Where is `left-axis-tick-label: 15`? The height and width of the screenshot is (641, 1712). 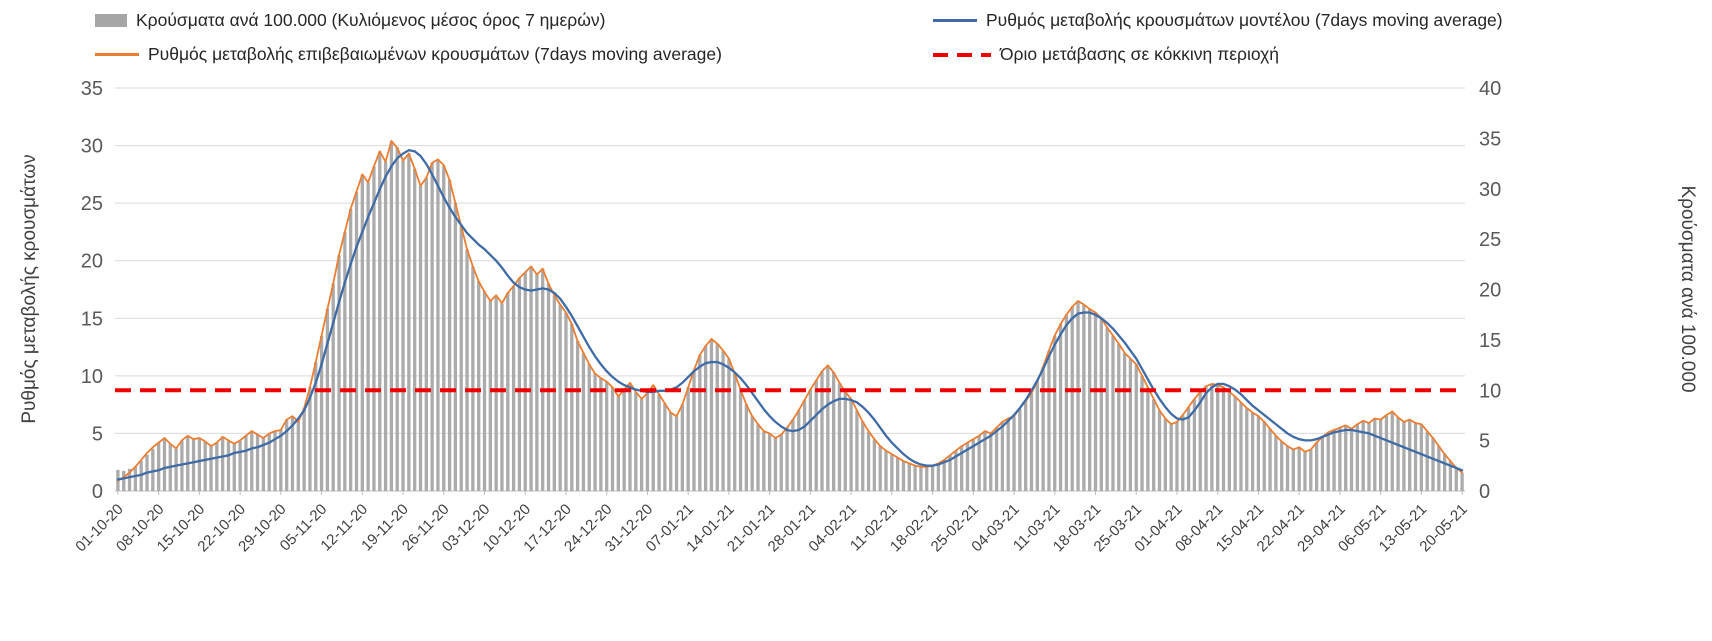
left-axis-tick-label: 15 is located at coordinates (92, 319).